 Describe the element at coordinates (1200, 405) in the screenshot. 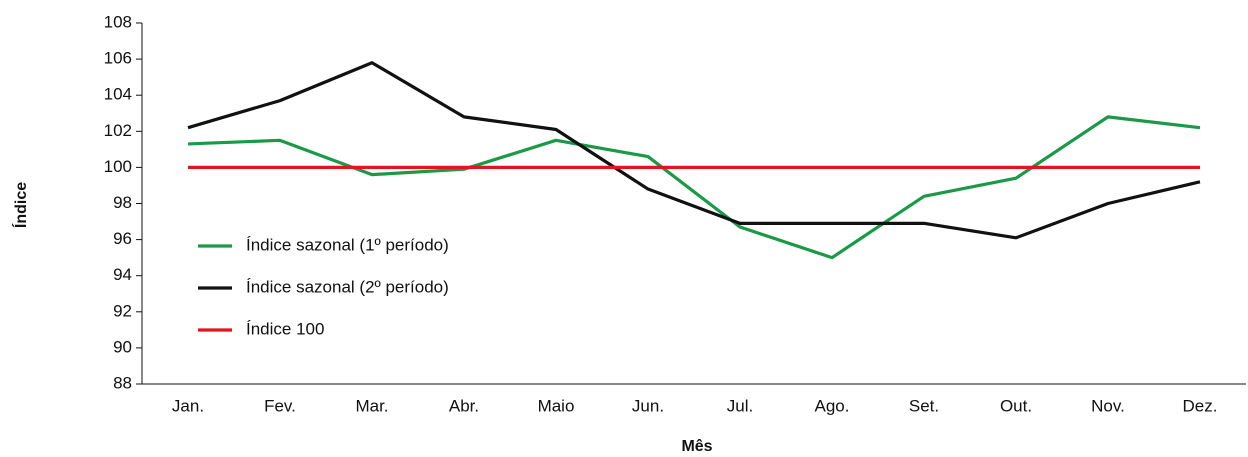

I see `x-tick-label: Dez.` at that location.